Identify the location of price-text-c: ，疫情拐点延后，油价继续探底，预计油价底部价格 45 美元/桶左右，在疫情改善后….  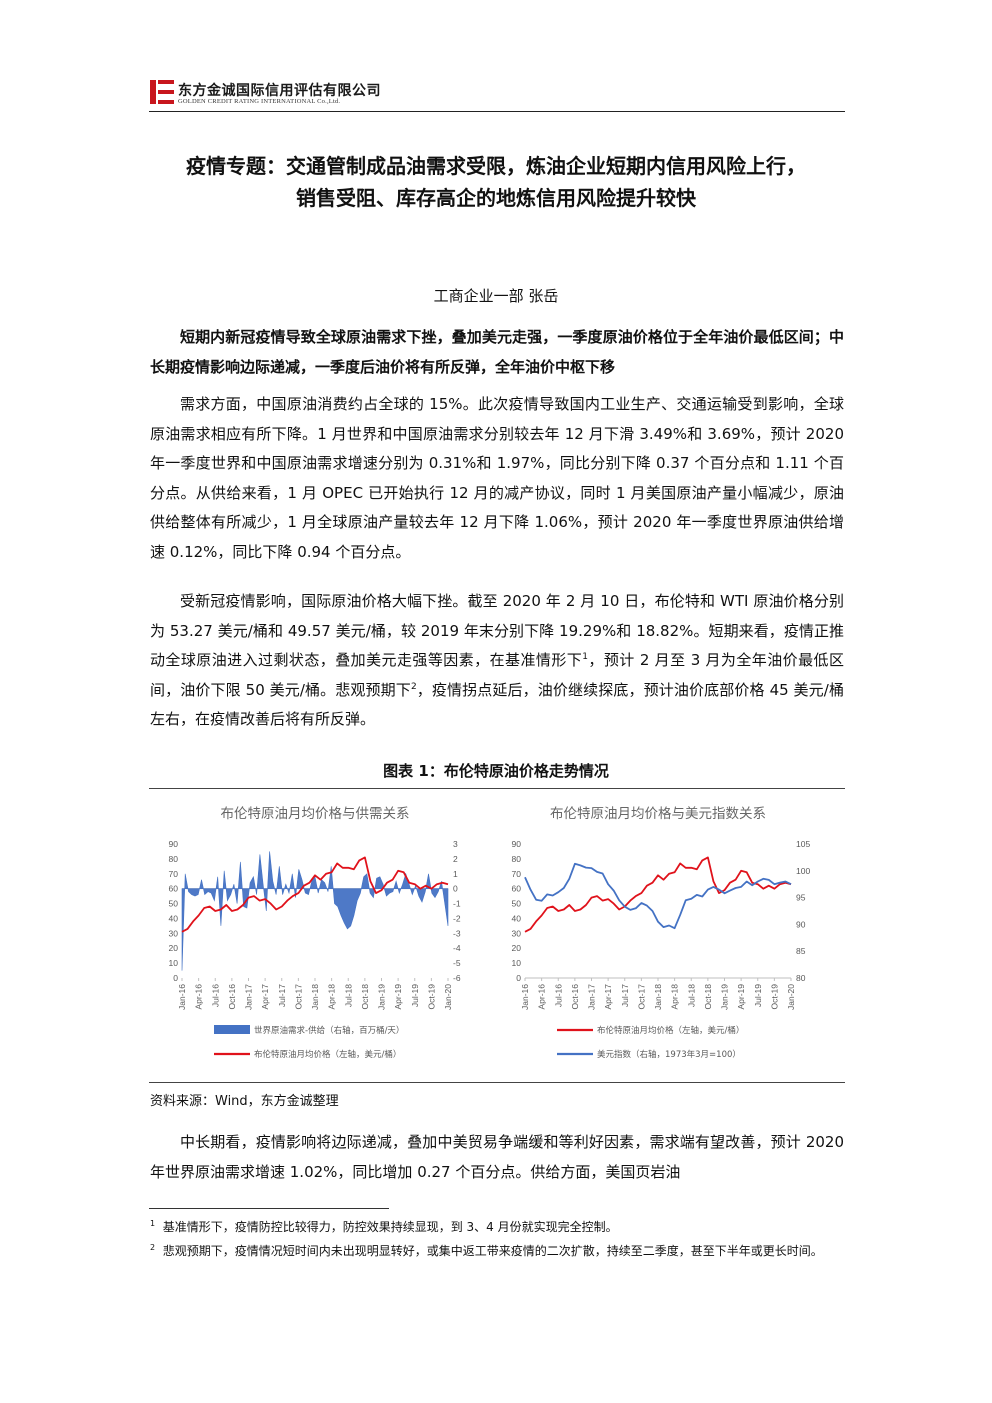
(497, 704).